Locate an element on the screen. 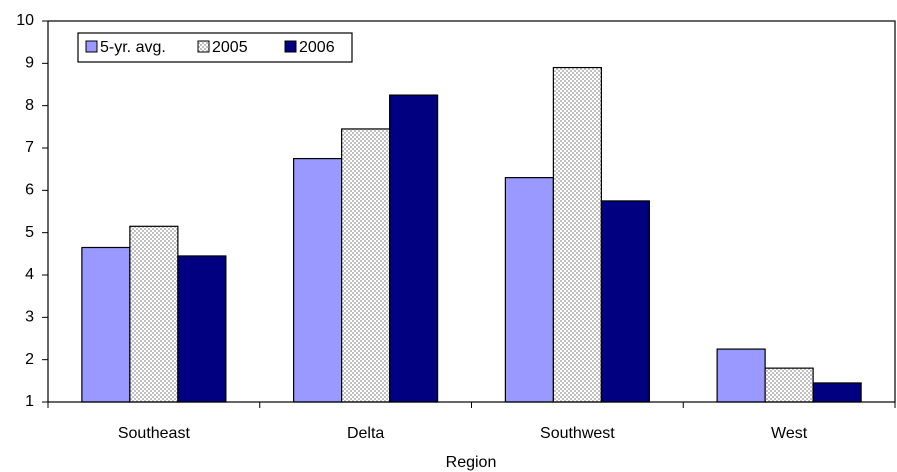 The width and height of the screenshot is (897, 472). legend-box is located at coordinates (215, 47).